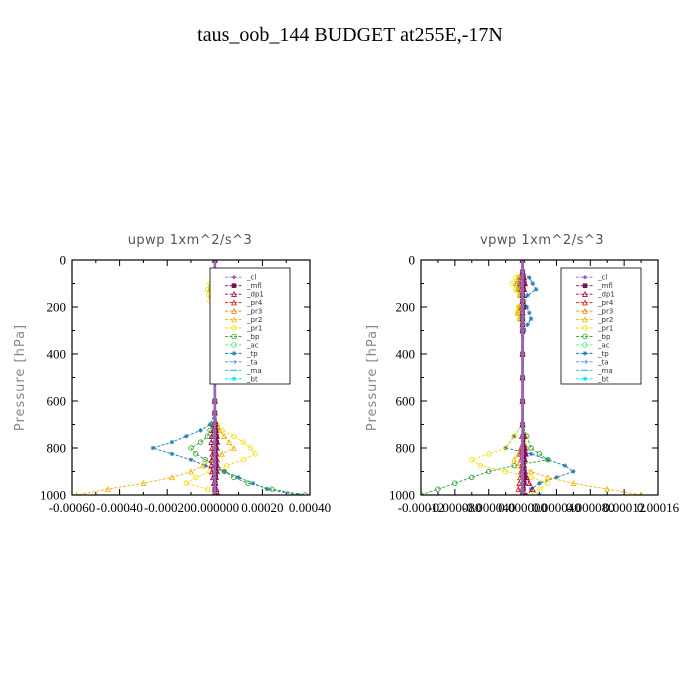 This screenshot has height=700, width=700. I want to click on x-tick-label: 0.000080, so click(590, 507).